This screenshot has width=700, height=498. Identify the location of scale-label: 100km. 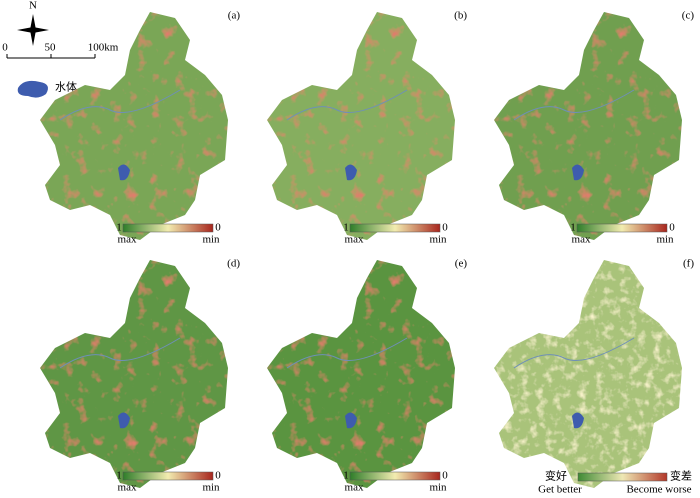
(103, 48).